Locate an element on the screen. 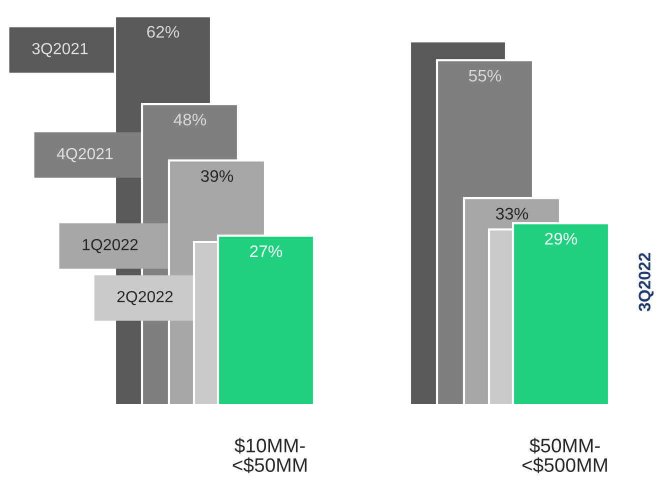 The width and height of the screenshot is (664, 487). data-label: 27% is located at coordinates (266, 251).